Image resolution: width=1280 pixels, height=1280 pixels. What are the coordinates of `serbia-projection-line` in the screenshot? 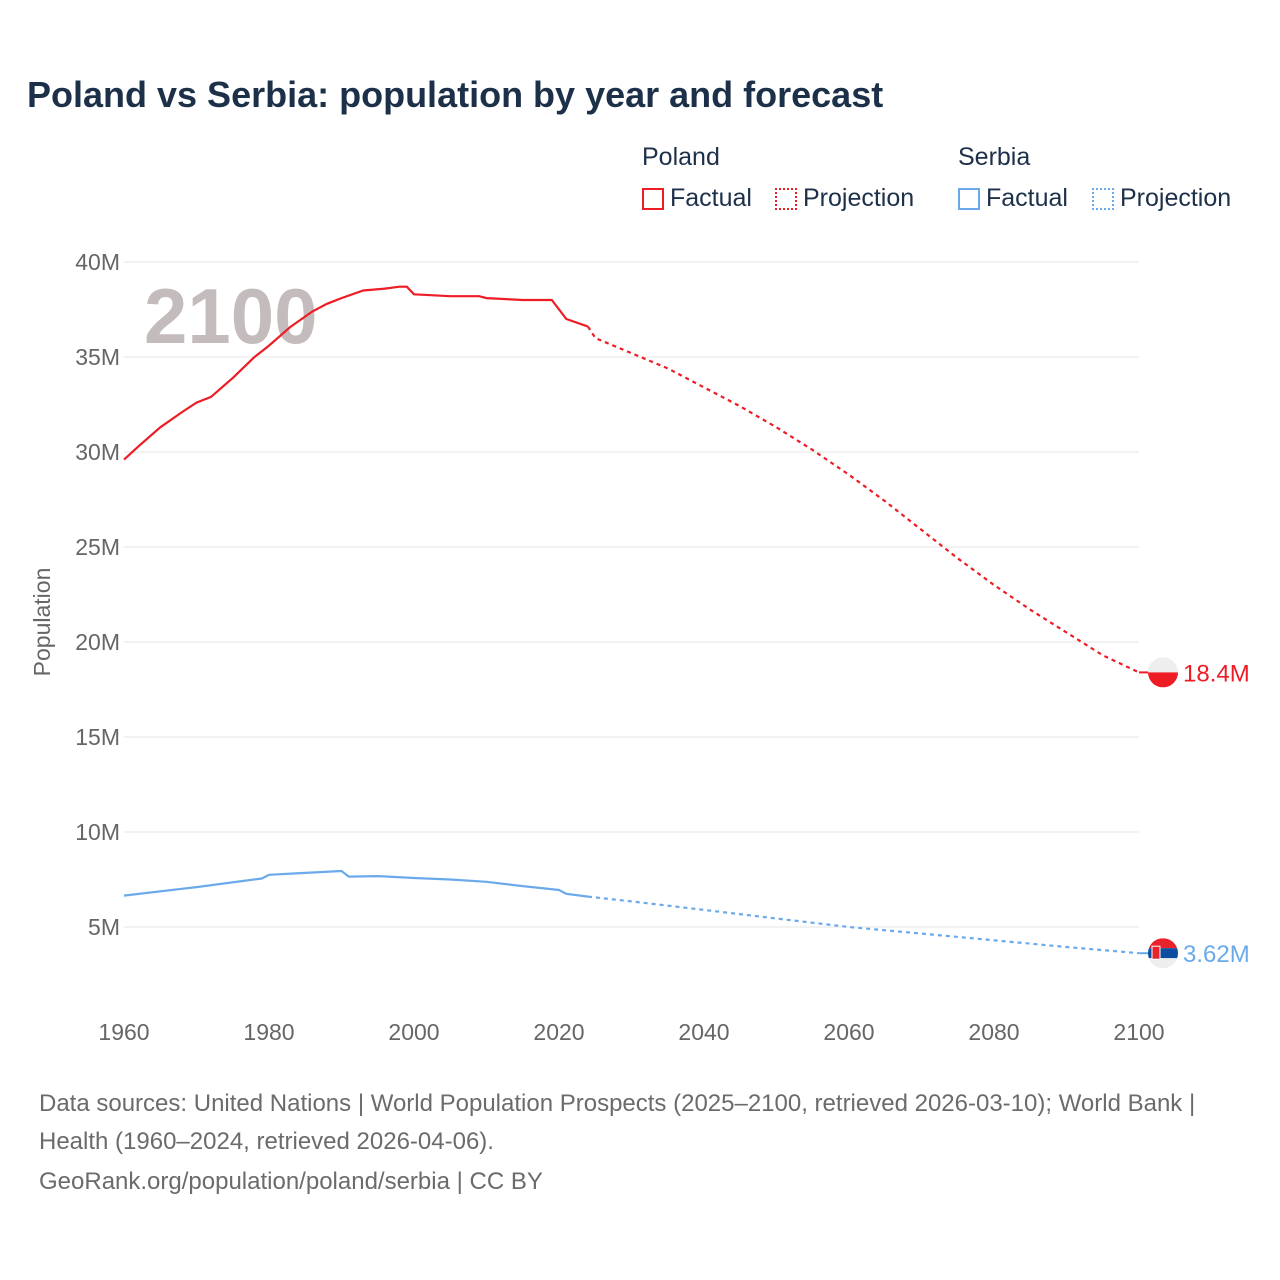 It's located at (863, 925).